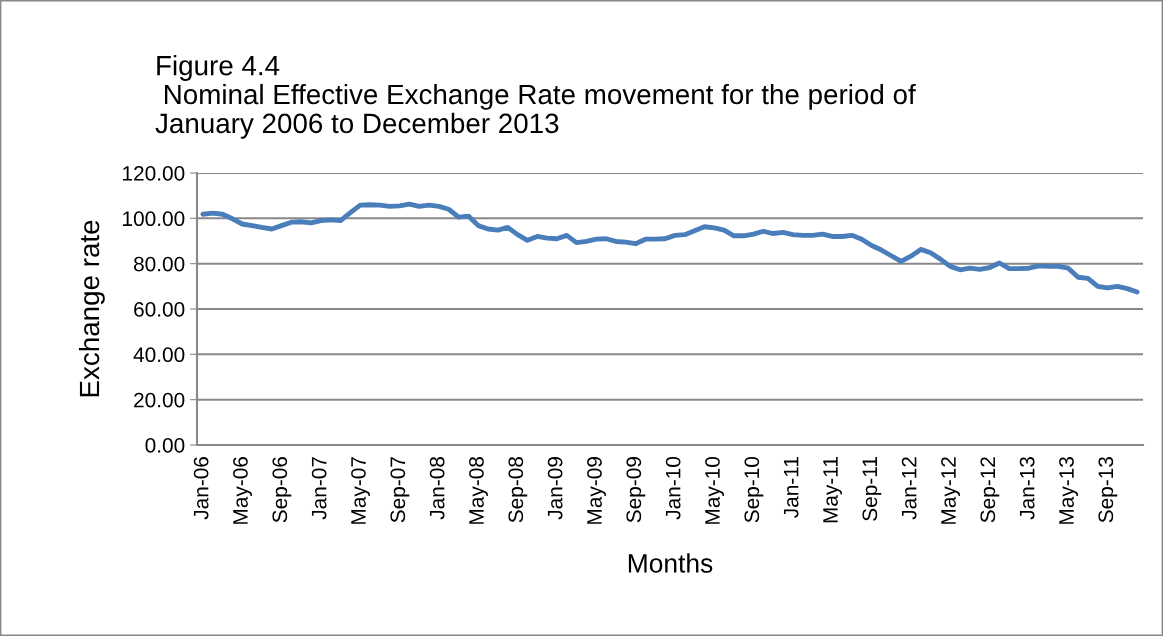 The image size is (1163, 636). I want to click on x-tick-label: Jan-06, so click(201, 488).